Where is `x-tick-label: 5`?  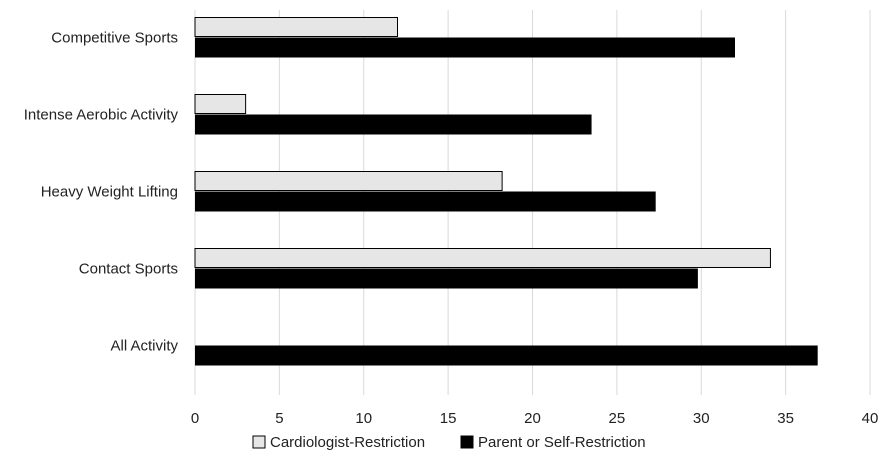 x-tick-label: 5 is located at coordinates (279, 418).